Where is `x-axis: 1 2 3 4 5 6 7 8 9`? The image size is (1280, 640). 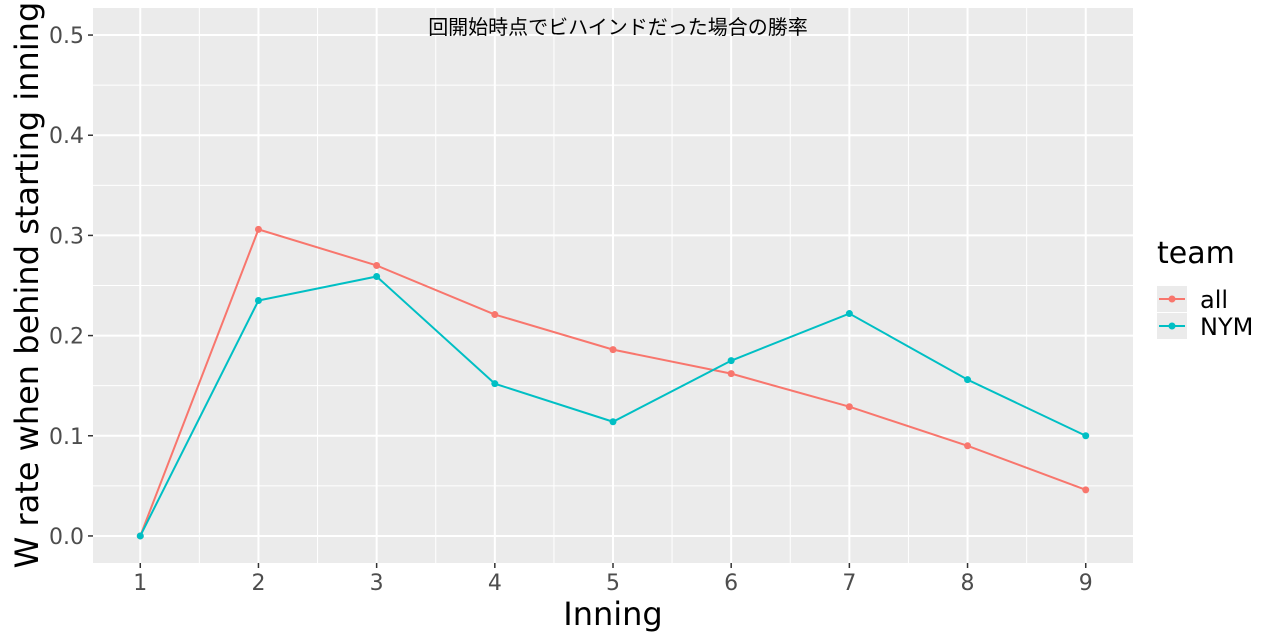
x-axis: 1 2 3 4 5 6 7 8 9 is located at coordinates (613, 579).